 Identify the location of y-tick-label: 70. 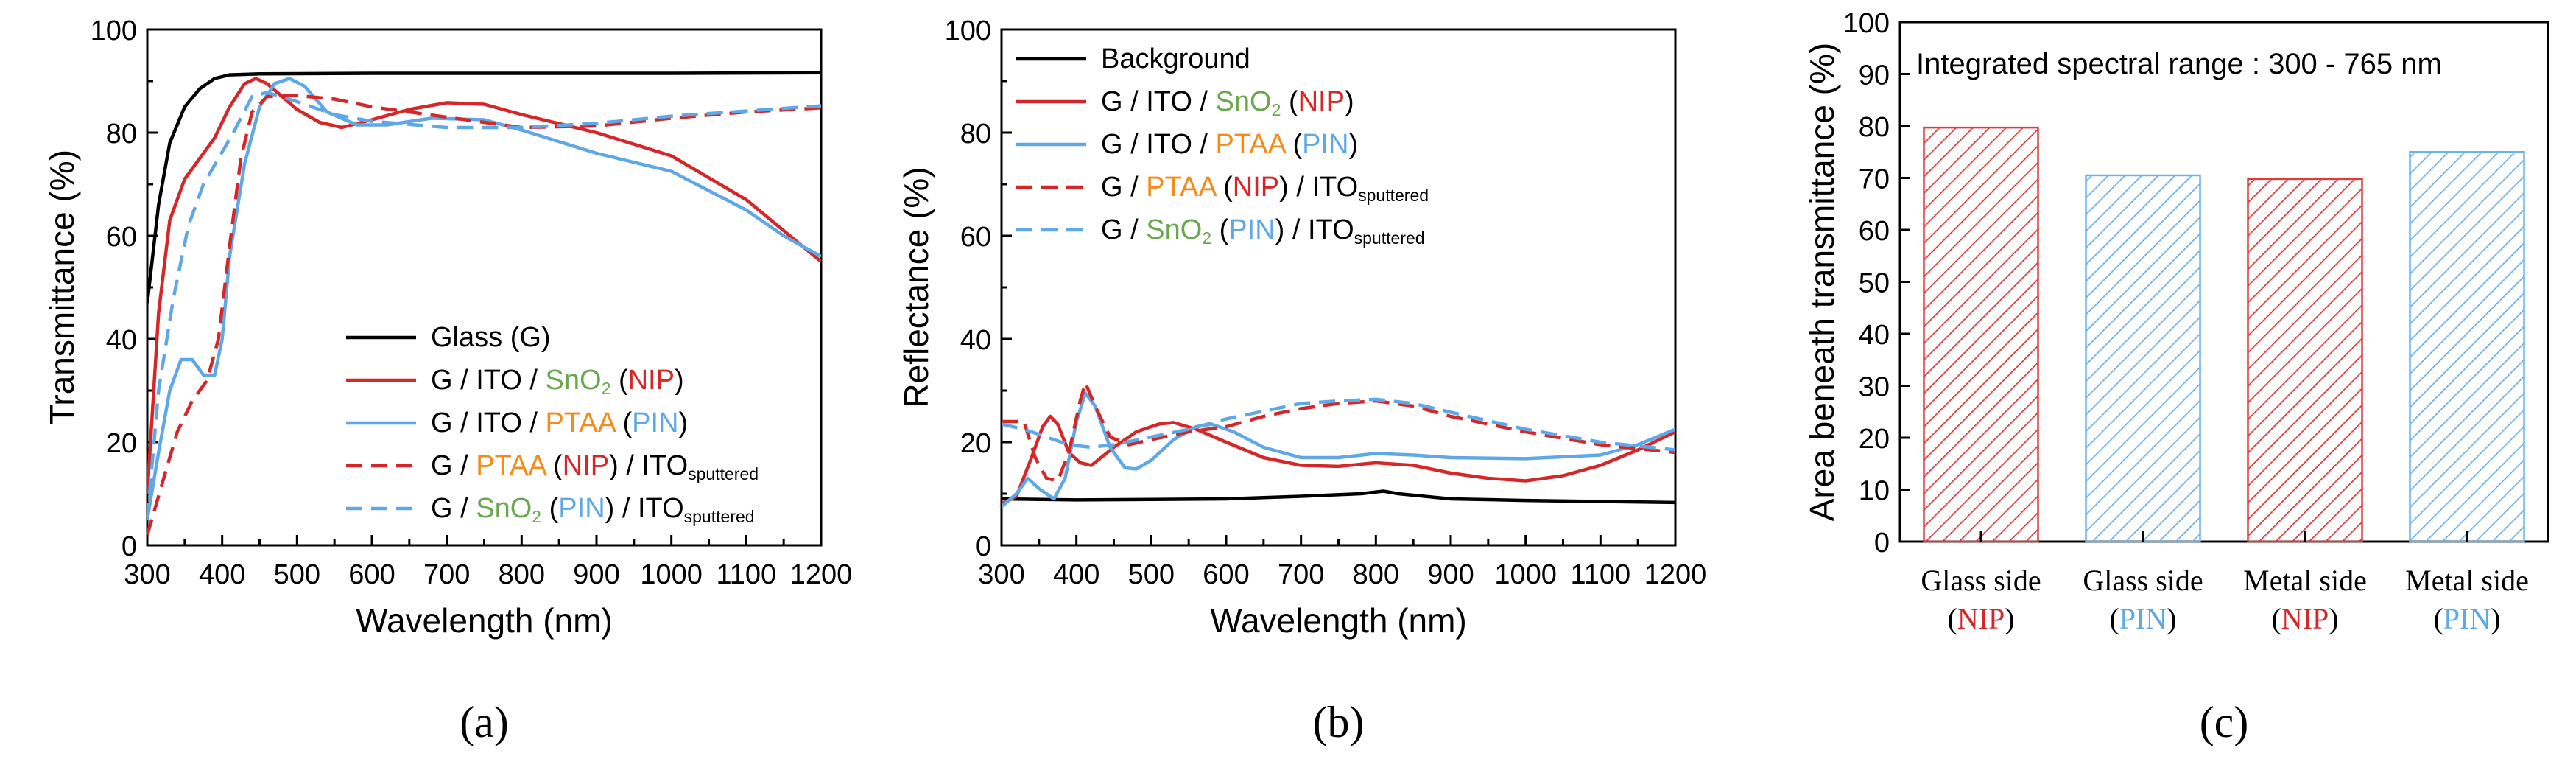
(1874, 179).